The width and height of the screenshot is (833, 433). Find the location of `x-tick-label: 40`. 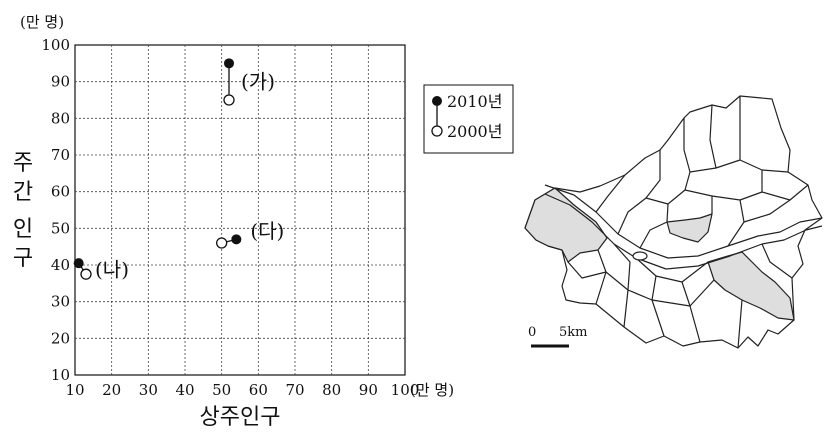

x-tick-label: 40 is located at coordinates (184, 390).